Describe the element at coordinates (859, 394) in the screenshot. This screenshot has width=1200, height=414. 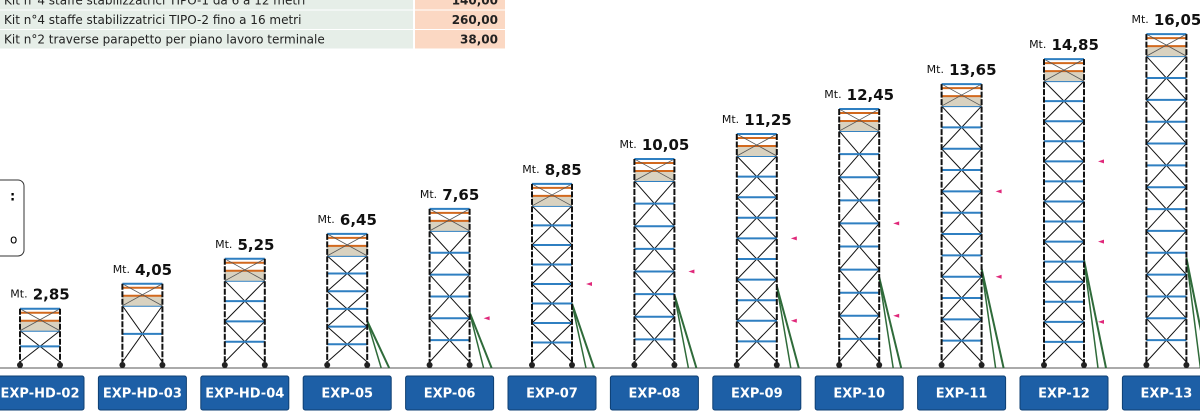
I see `model-label: EXP-10` at that location.